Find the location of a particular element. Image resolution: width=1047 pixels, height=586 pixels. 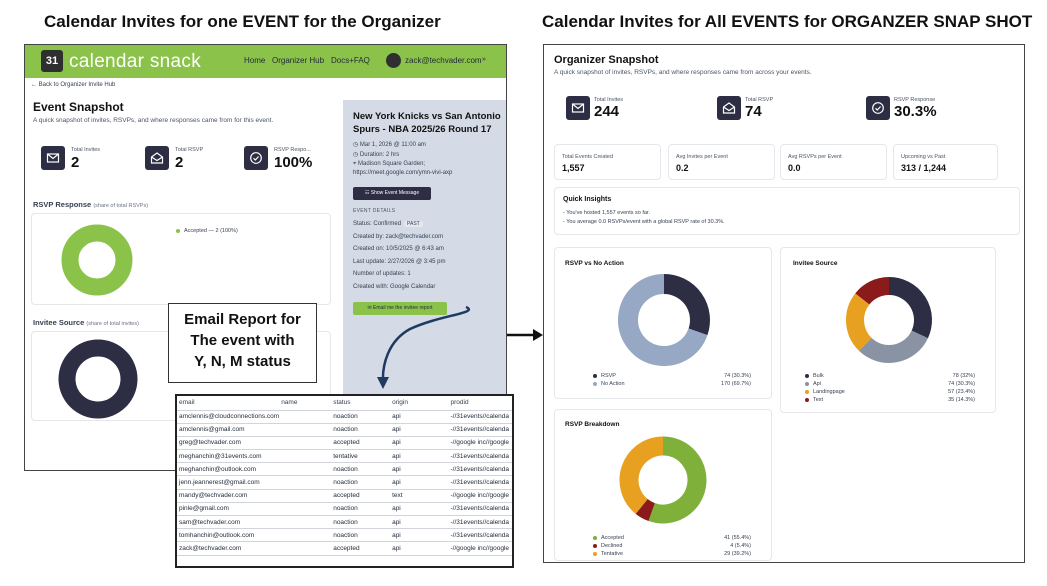

button-label: Email me the invitee report is located at coordinates (403, 308).